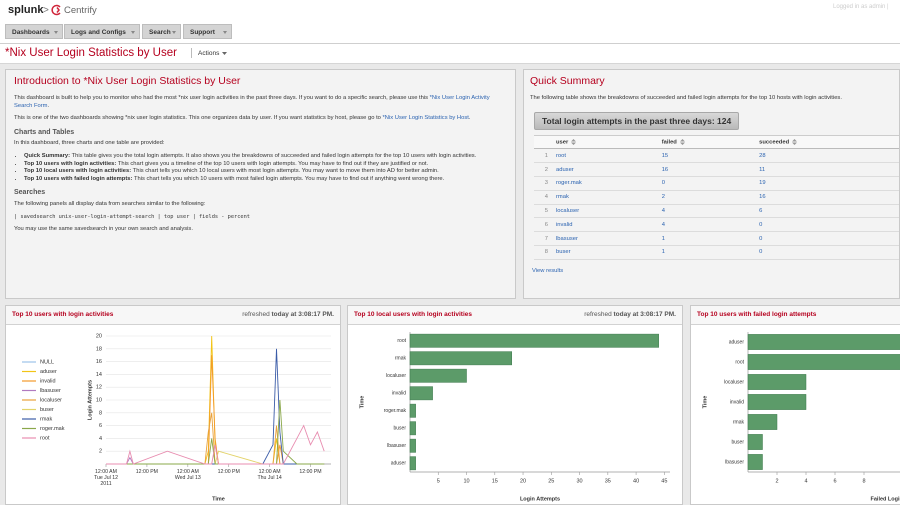 This screenshot has width=900, height=505. I want to click on legend-label: aduser, so click(48, 372).